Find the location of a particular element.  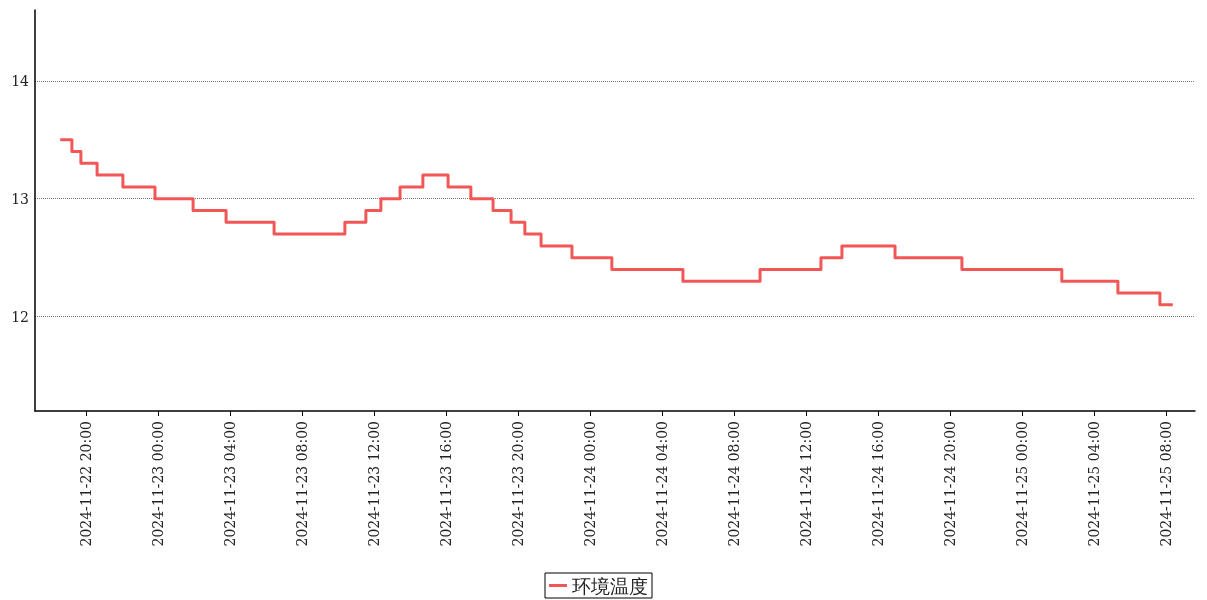

y-tick-label: 12 is located at coordinates (20, 316).